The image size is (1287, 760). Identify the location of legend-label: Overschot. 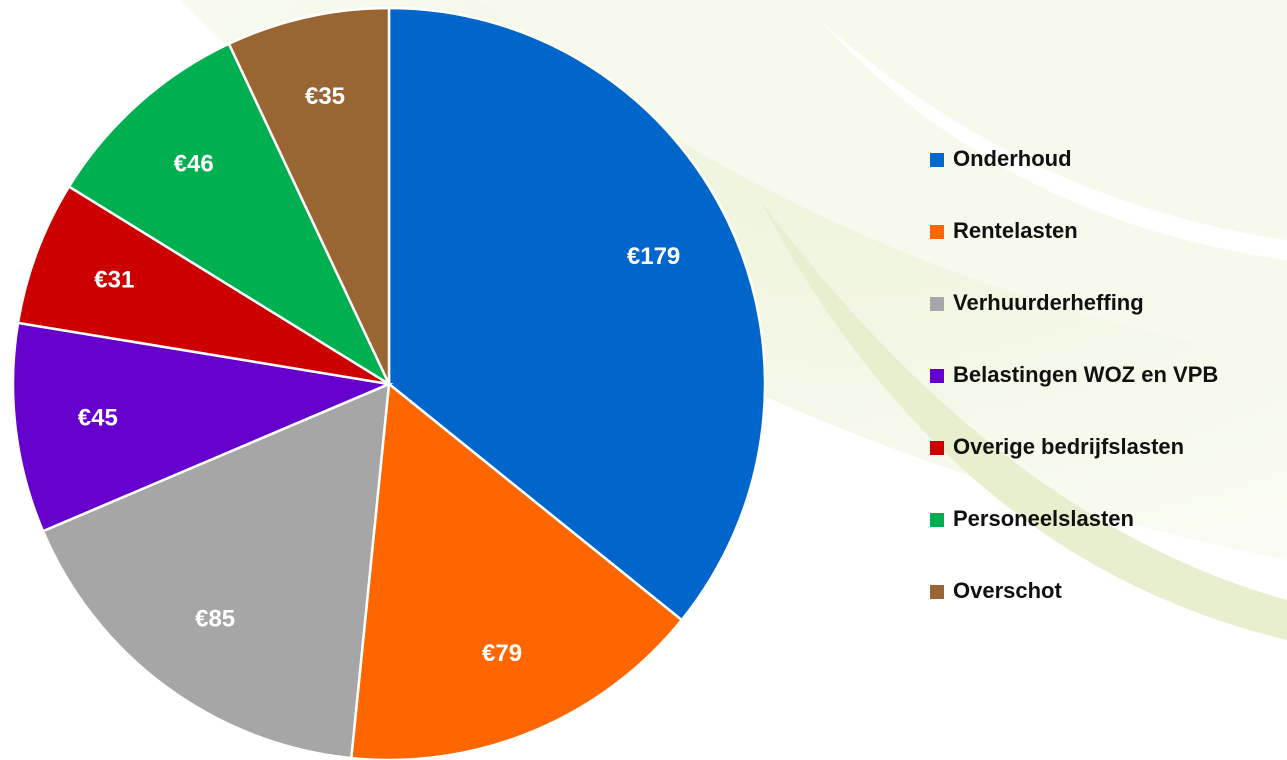
(1007, 590).